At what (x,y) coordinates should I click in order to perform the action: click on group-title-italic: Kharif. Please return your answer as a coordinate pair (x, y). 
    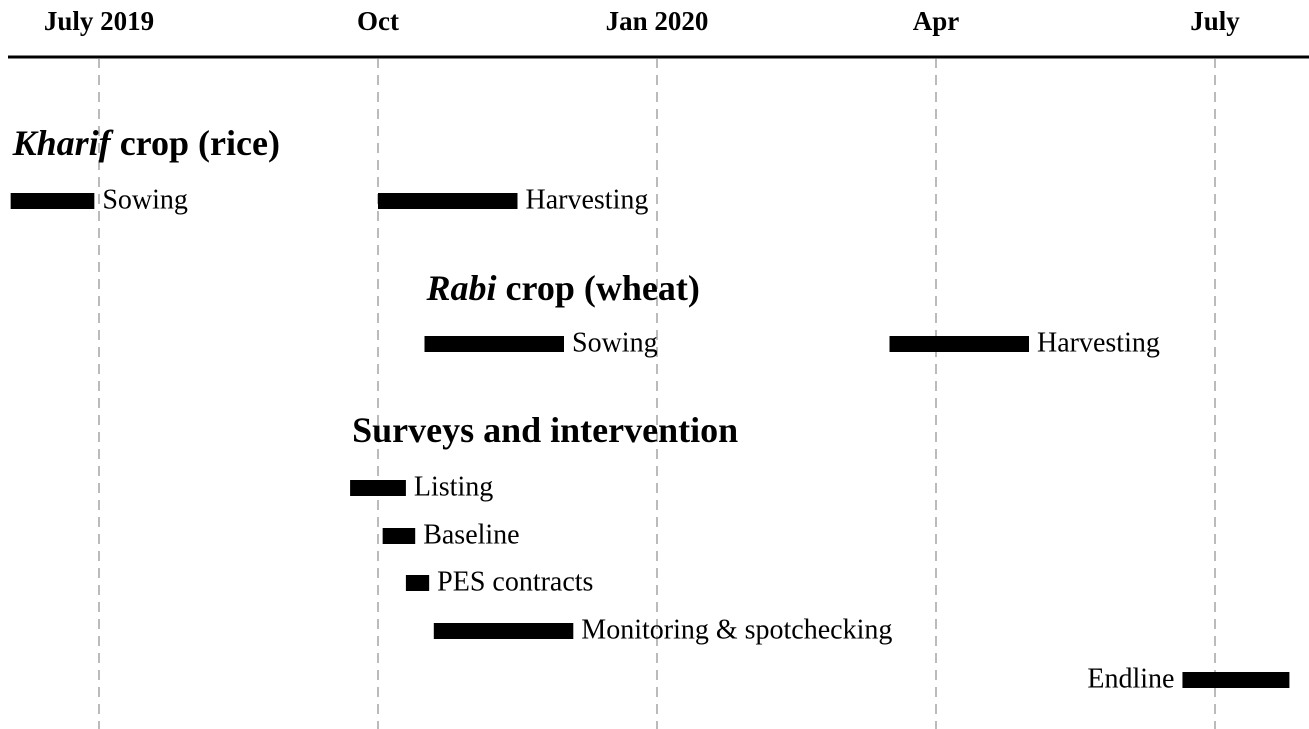
    Looking at the image, I should click on (63, 143).